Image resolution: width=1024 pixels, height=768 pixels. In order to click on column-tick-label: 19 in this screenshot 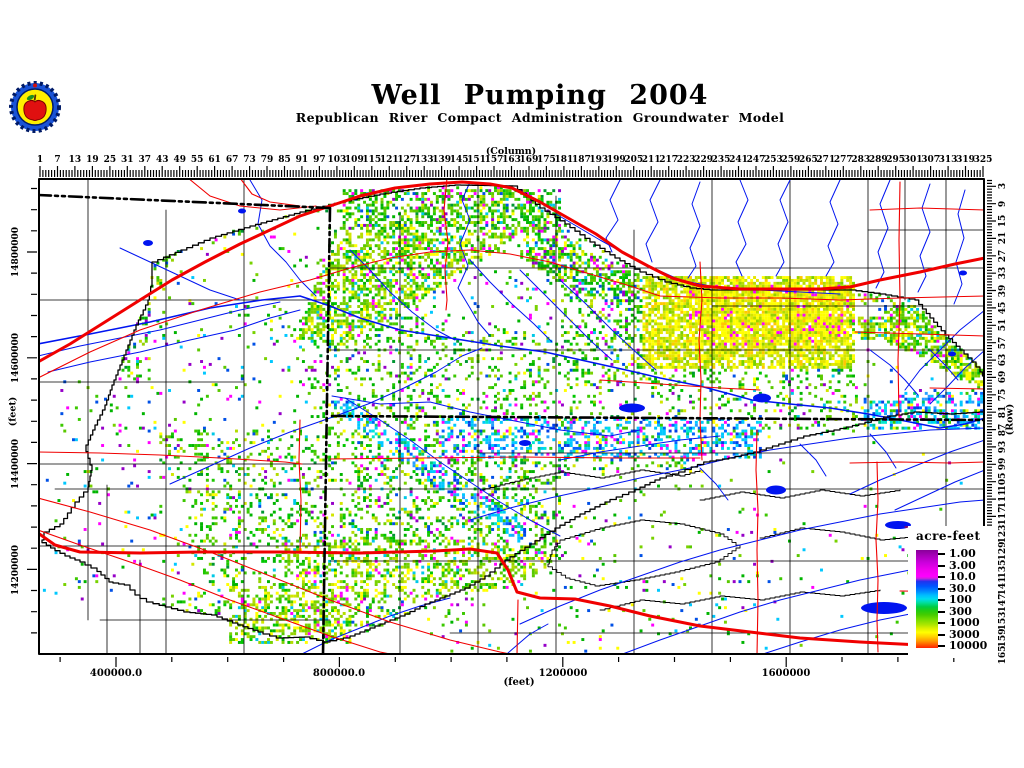, I will do `click(92, 160)`.